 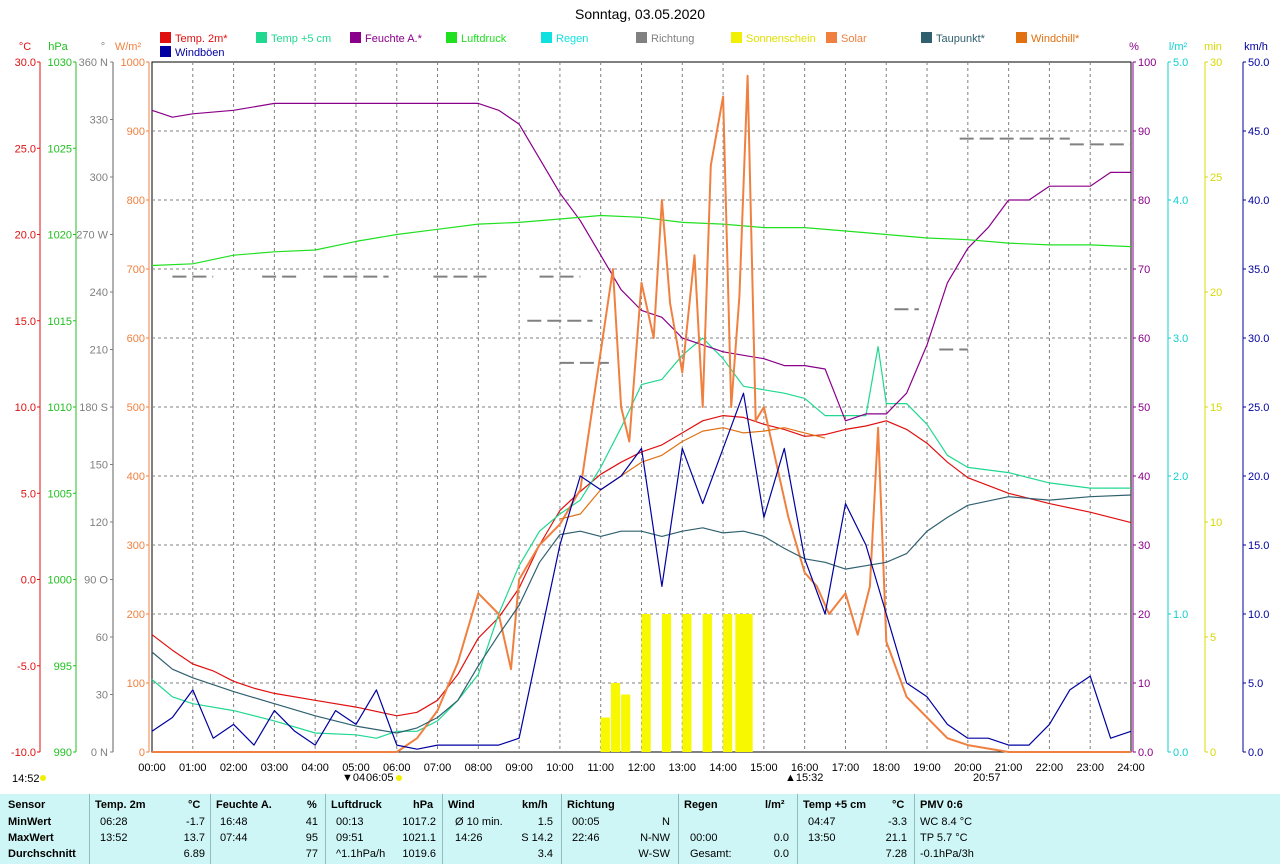 I want to click on direction-tick-label: 150, so click(x=99, y=466).